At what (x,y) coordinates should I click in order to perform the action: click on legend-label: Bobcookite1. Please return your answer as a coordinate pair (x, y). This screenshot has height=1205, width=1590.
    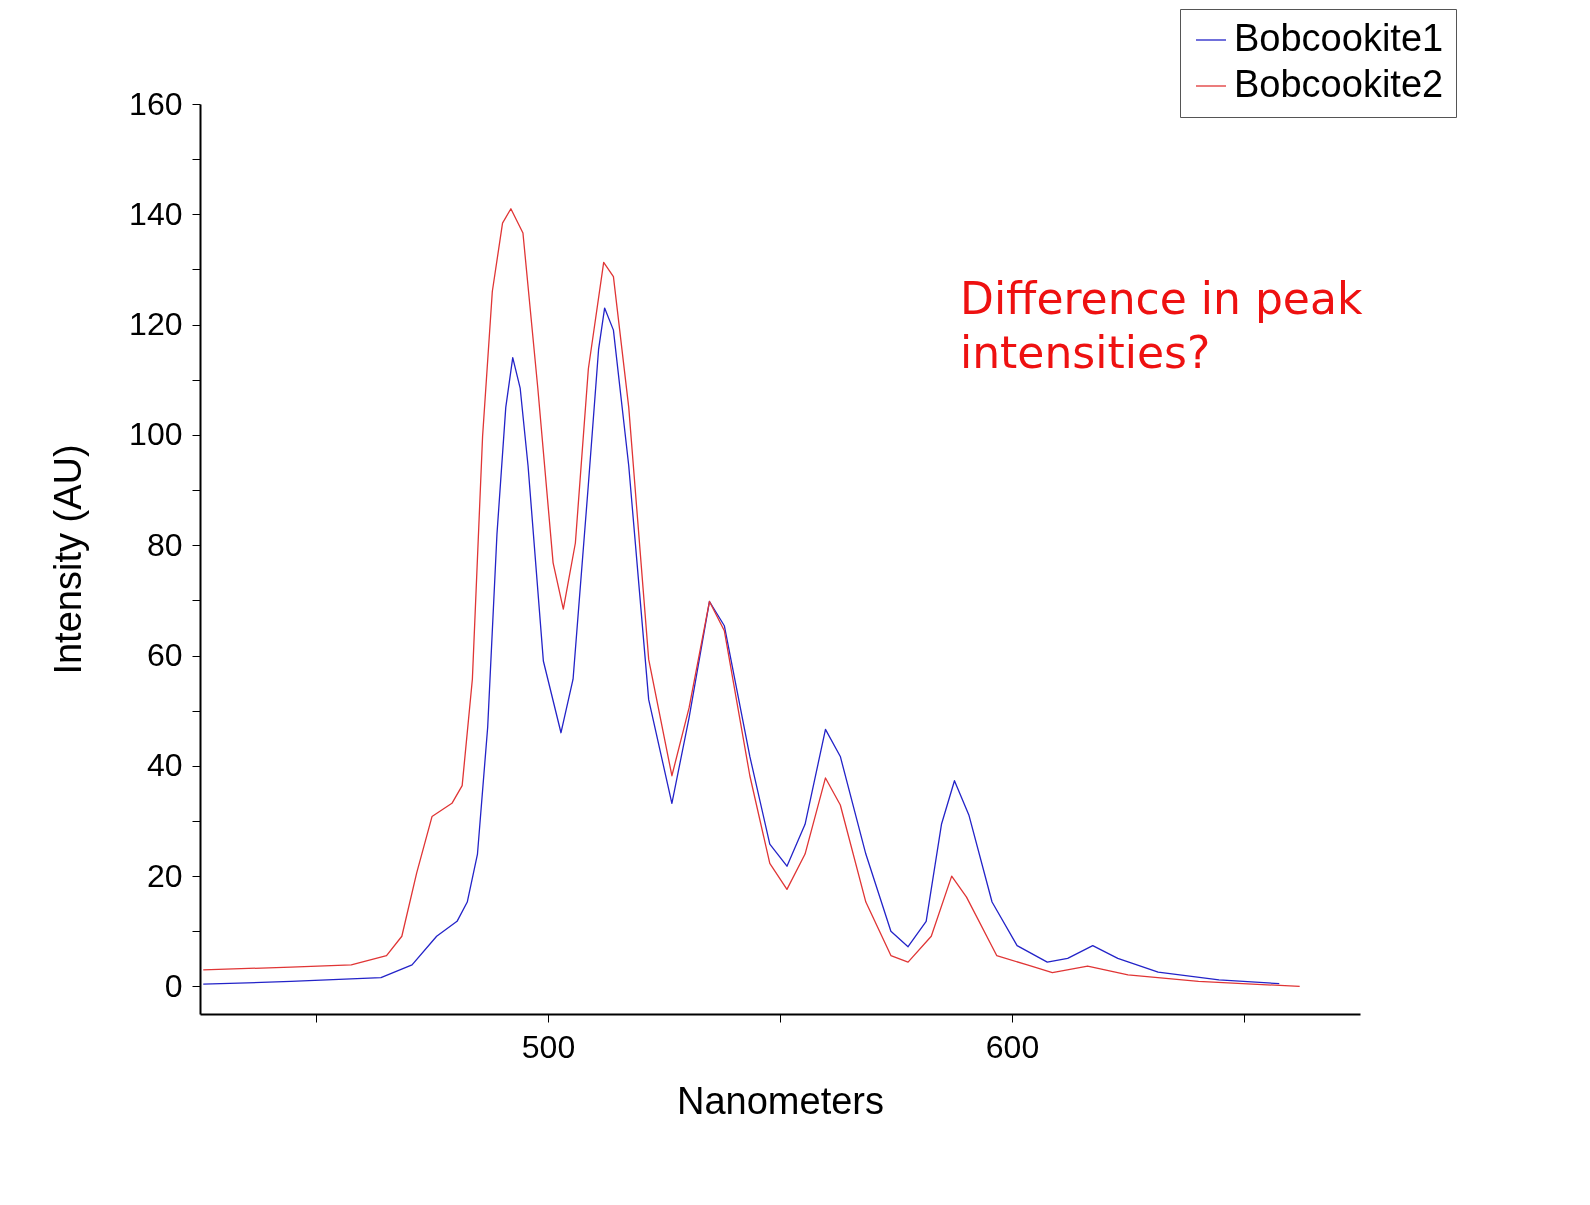
    Looking at the image, I should click on (1339, 38).